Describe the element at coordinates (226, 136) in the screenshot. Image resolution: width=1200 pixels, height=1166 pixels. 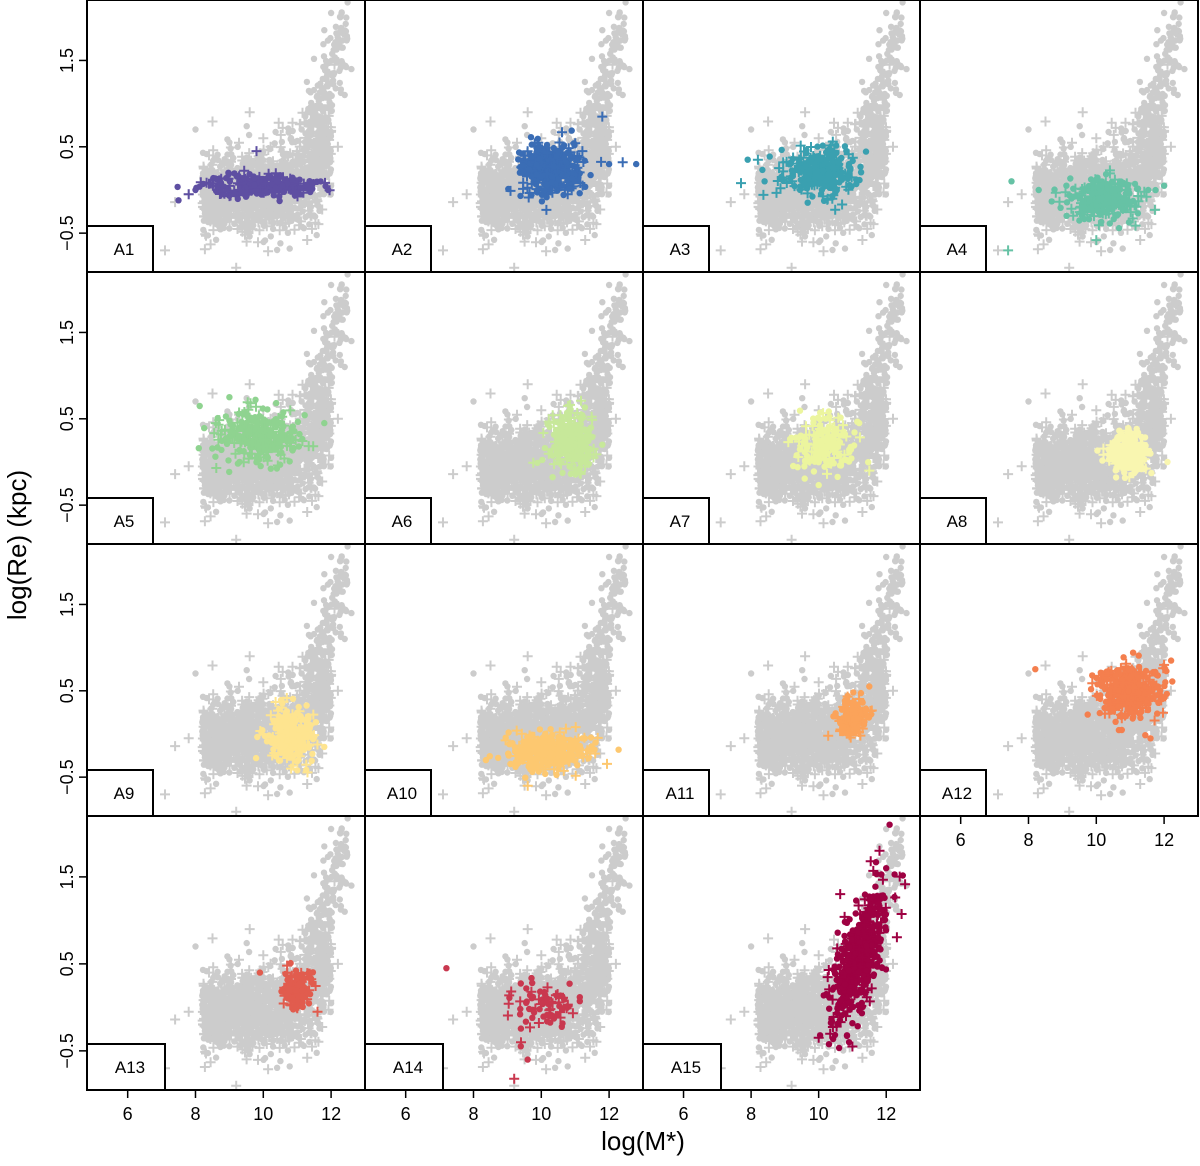
I see `panel-a1: A1` at that location.